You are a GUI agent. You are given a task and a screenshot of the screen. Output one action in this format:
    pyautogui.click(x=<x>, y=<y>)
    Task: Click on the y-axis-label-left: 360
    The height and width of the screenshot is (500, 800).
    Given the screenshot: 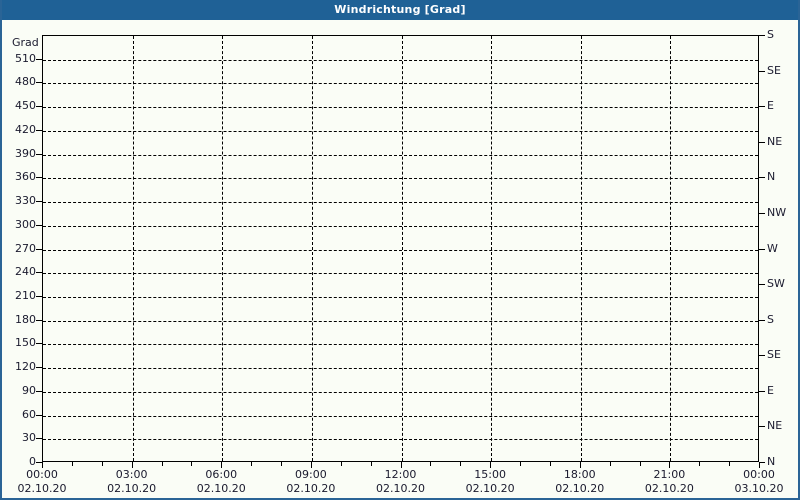 What is the action you would take?
    pyautogui.click(x=25, y=177)
    